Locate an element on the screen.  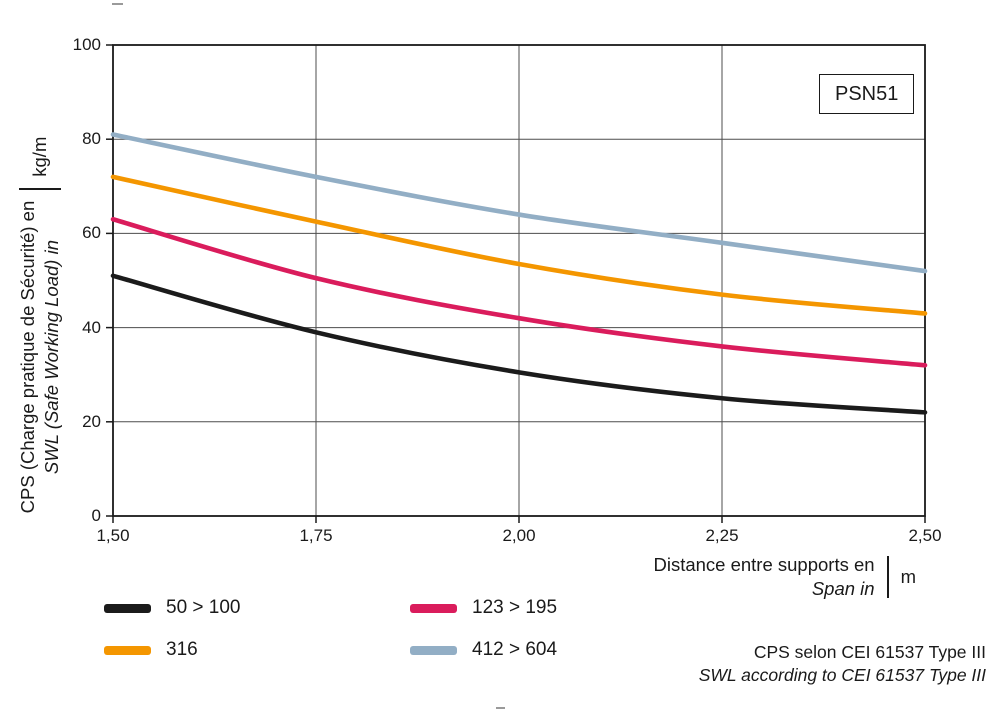
y-tick-label: 80 is located at coordinates (91, 139).